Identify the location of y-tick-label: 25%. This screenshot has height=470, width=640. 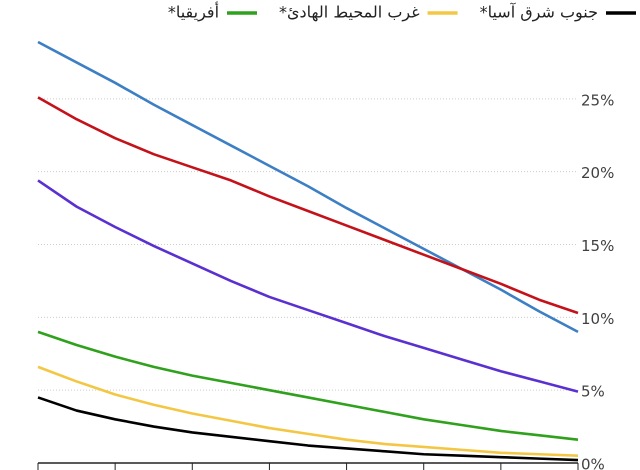
(597, 100).